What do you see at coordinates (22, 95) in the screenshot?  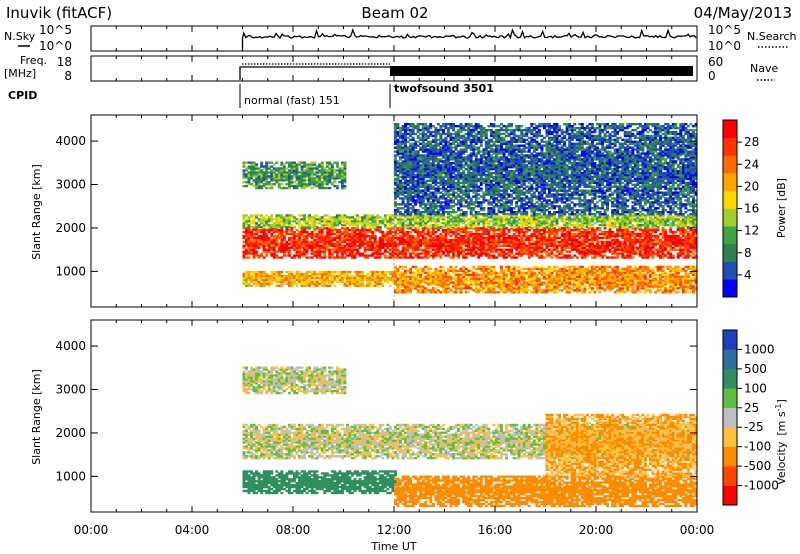 I see `cpid-label: CPID` at bounding box center [22, 95].